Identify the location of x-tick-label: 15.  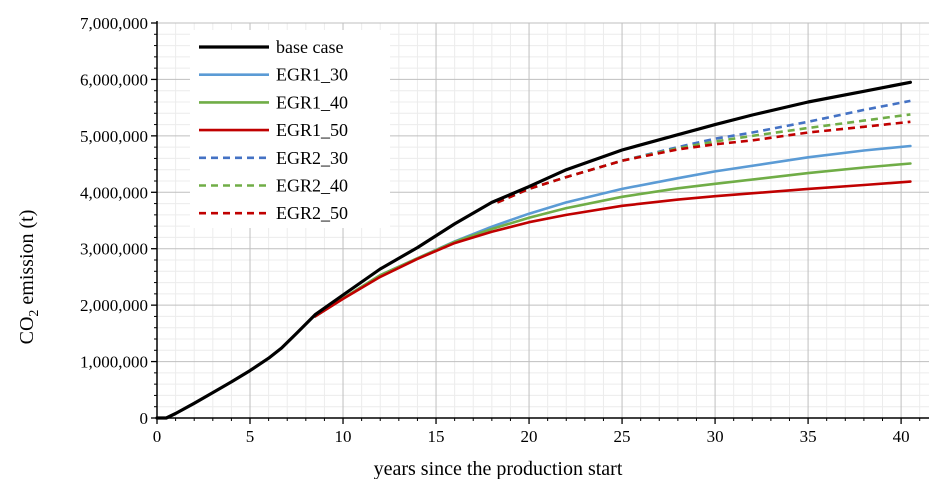
(436, 436).